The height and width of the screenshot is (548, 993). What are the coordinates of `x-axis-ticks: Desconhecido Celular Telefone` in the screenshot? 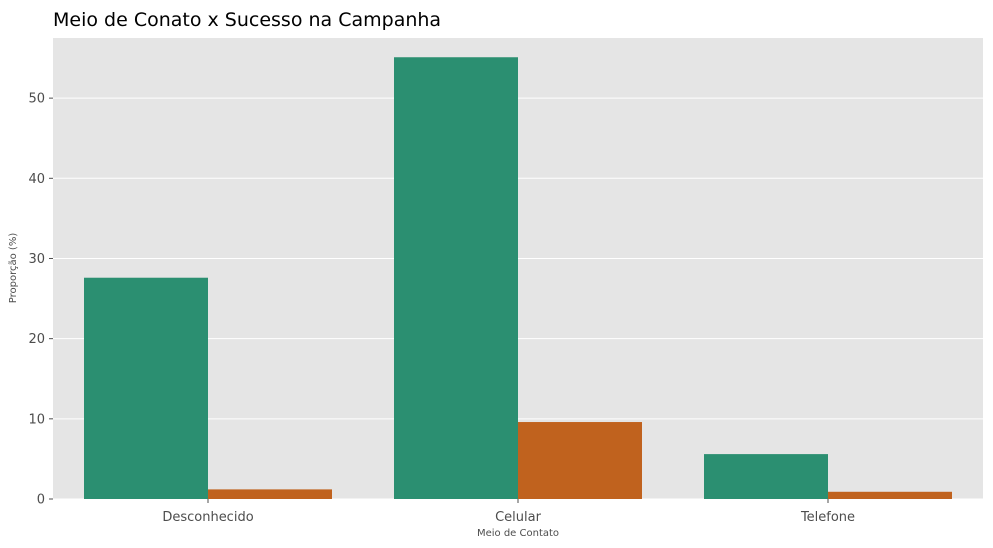 It's located at (508, 512).